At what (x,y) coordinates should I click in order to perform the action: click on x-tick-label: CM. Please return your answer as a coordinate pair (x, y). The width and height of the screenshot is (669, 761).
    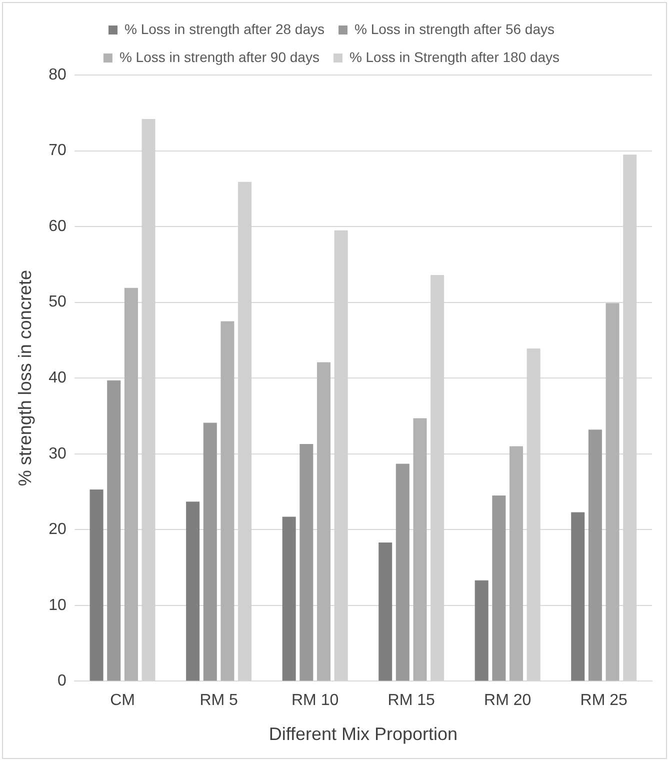
    Looking at the image, I should click on (122, 701).